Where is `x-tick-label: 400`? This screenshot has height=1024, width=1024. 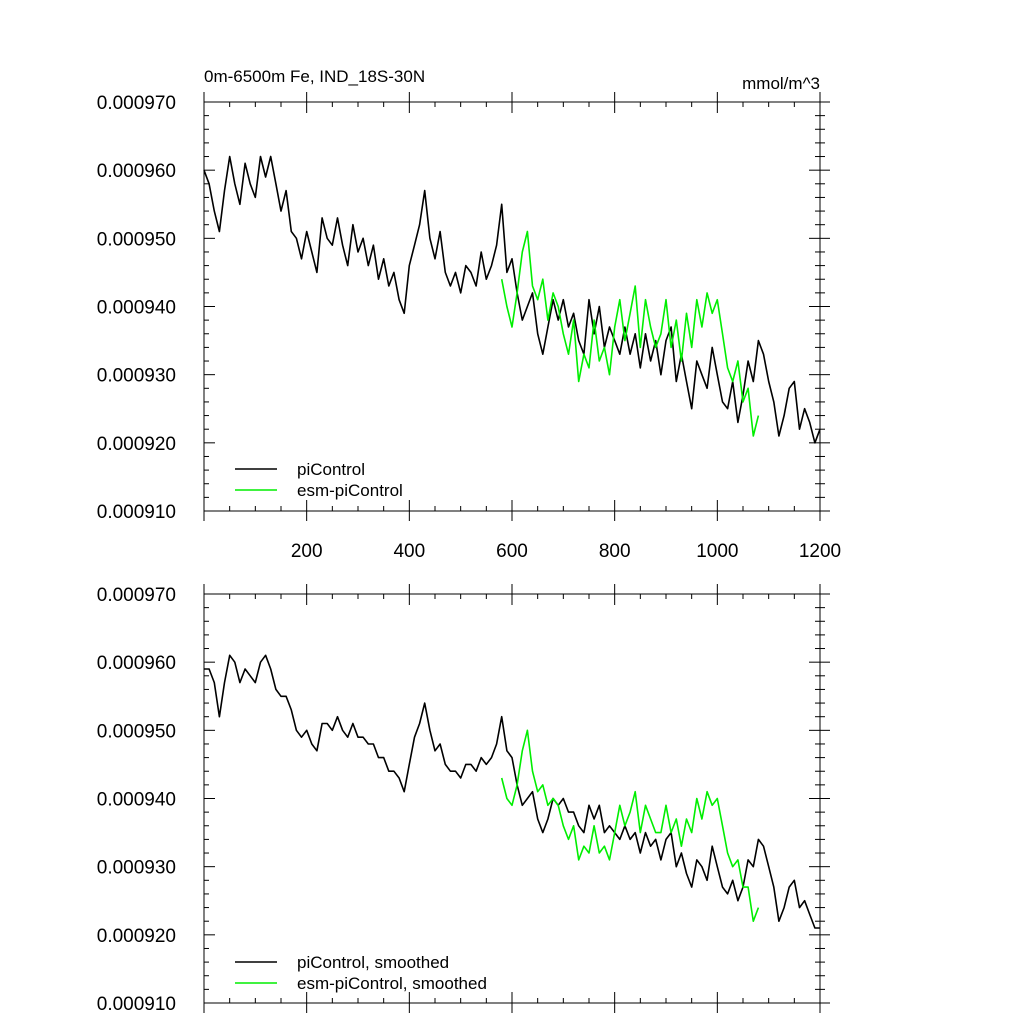
x-tick-label: 400 is located at coordinates (409, 551).